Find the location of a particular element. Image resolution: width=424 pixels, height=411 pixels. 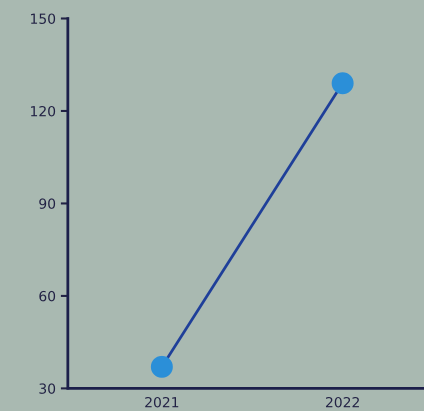

y-tick-label: 30 is located at coordinates (47, 388).